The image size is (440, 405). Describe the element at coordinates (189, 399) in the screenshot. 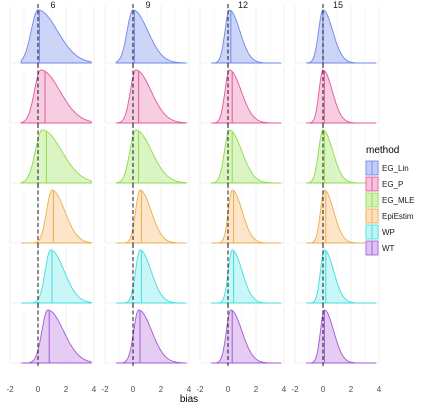

I see `x-axis-title: bias` at that location.